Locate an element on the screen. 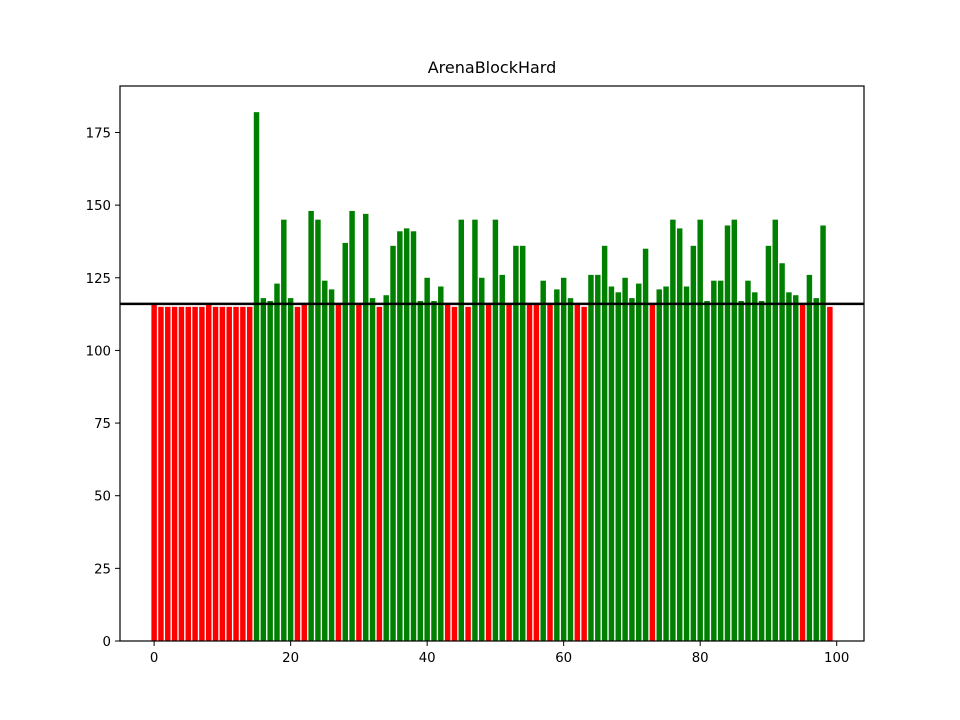 The height and width of the screenshot is (720, 960). x-tick-label: 40 is located at coordinates (427, 658).